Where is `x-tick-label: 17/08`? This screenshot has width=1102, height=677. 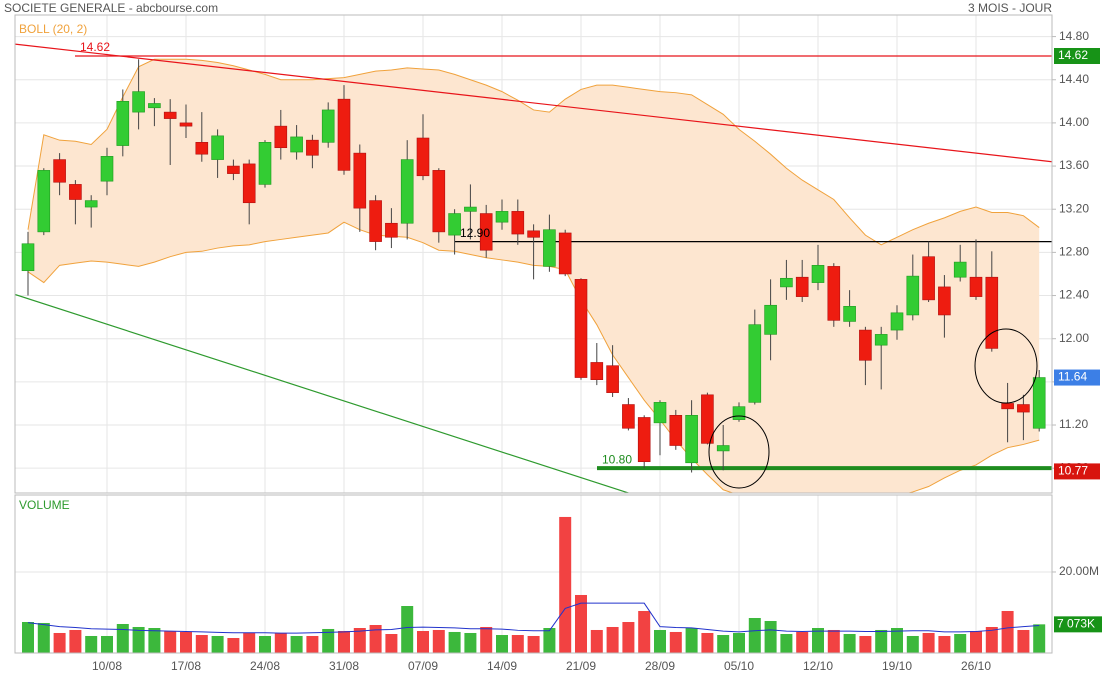
x-tick-label: 17/08 is located at coordinates (186, 666).